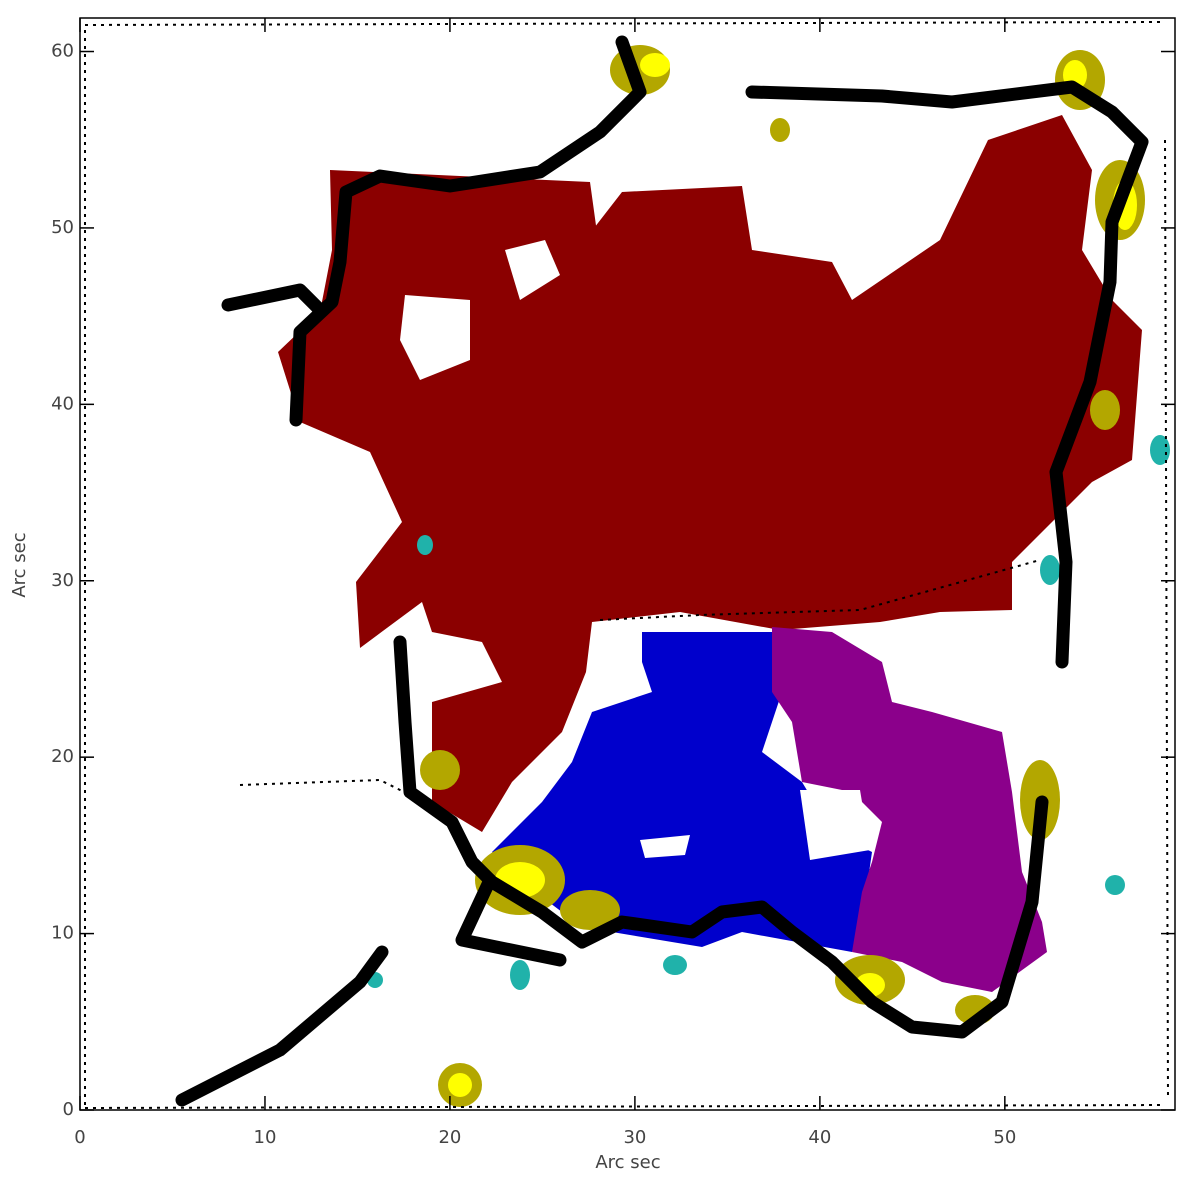 The width and height of the screenshot is (1200, 1186). What do you see at coordinates (62, 227) in the screenshot?
I see `y-tick-label: 50` at bounding box center [62, 227].